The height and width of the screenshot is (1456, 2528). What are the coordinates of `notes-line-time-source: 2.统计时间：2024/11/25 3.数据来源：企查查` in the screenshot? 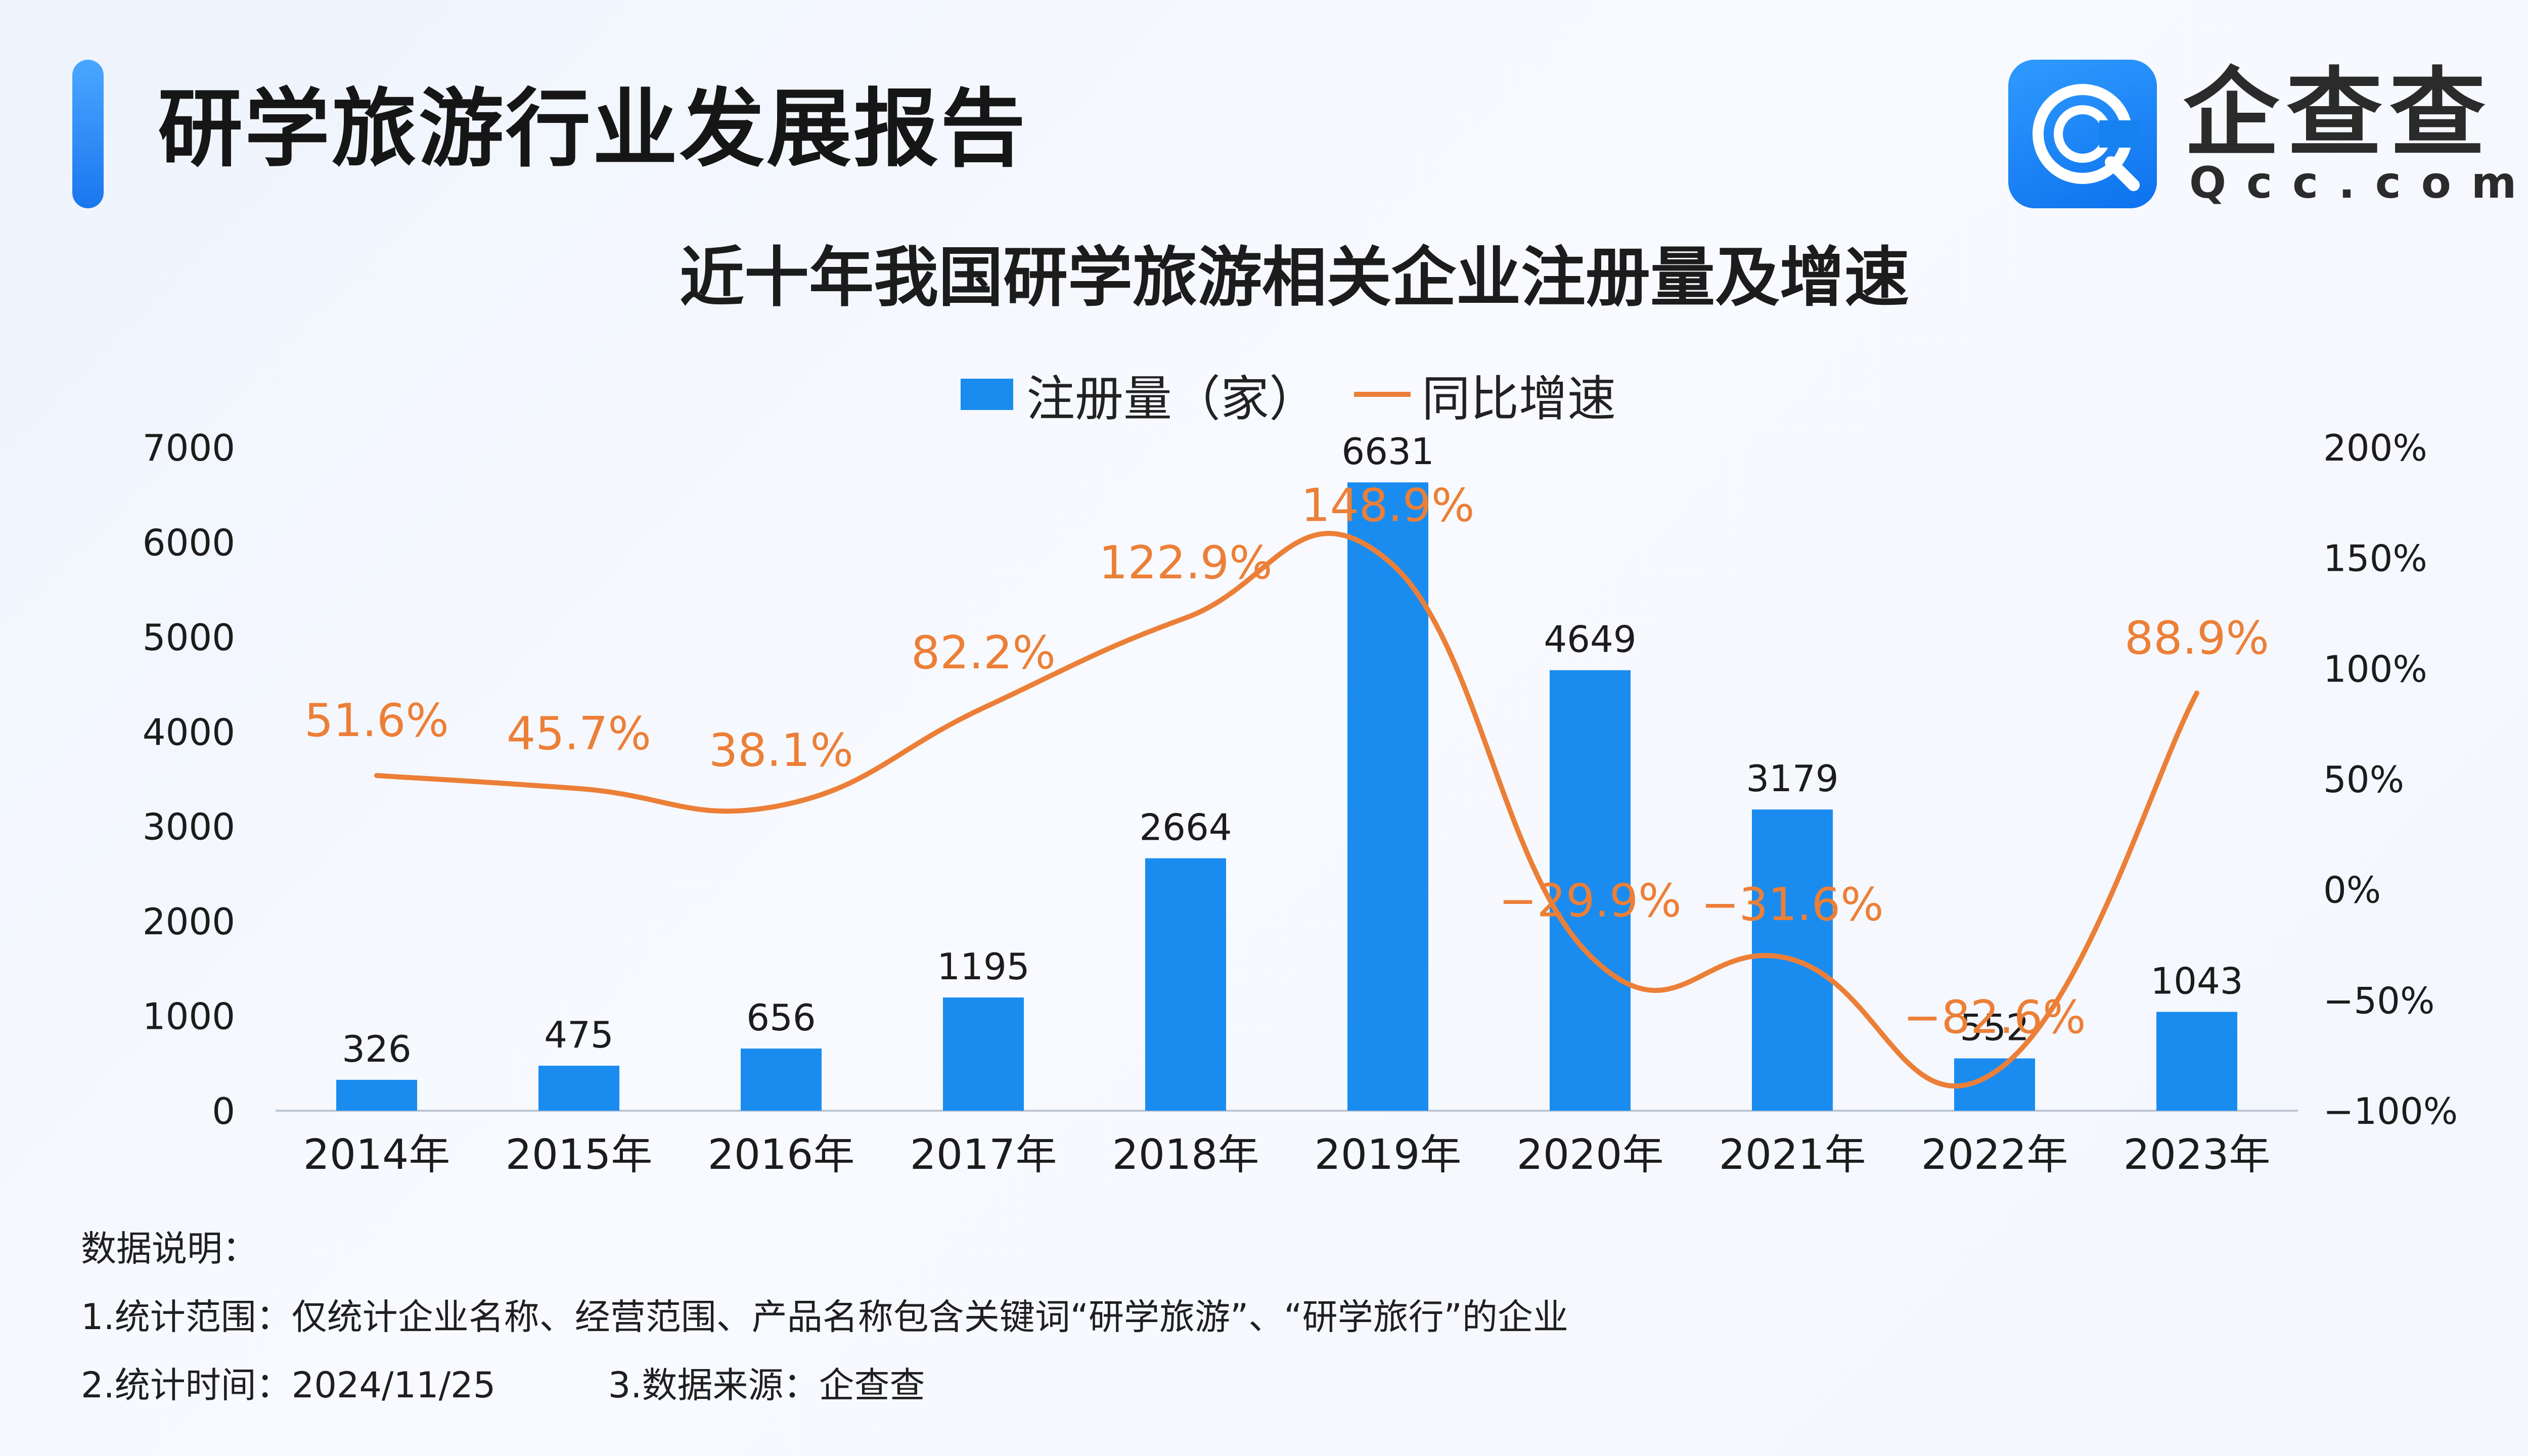 It's located at (503, 1385).